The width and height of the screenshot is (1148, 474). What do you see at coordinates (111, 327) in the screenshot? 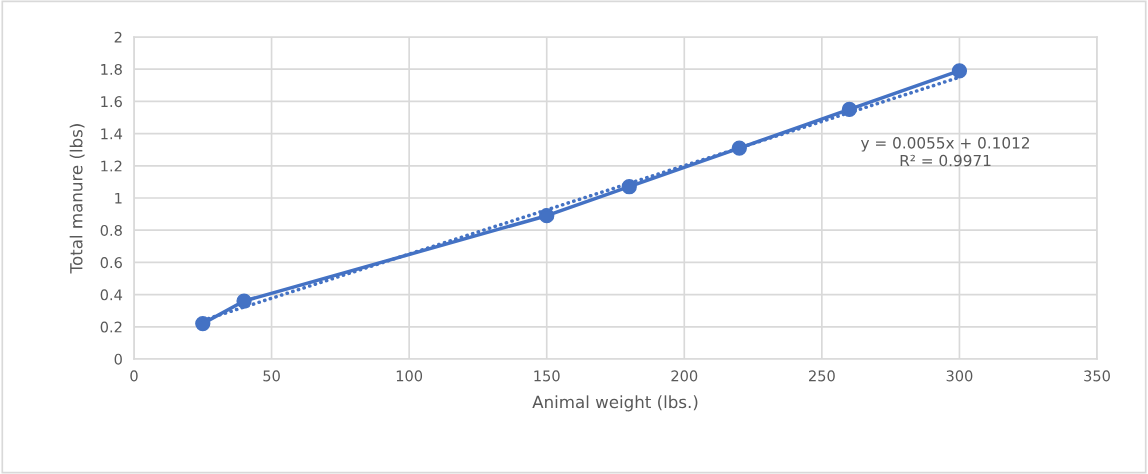
I see `y-tick-label: 0.2` at bounding box center [111, 327].